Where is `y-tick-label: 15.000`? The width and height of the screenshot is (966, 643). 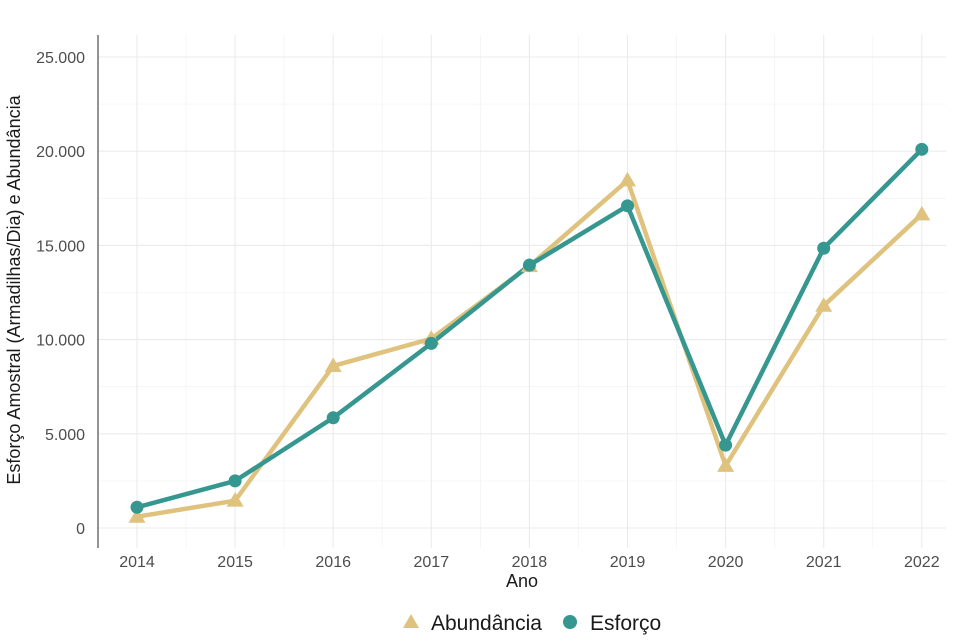 y-tick-label: 15.000 is located at coordinates (60, 246).